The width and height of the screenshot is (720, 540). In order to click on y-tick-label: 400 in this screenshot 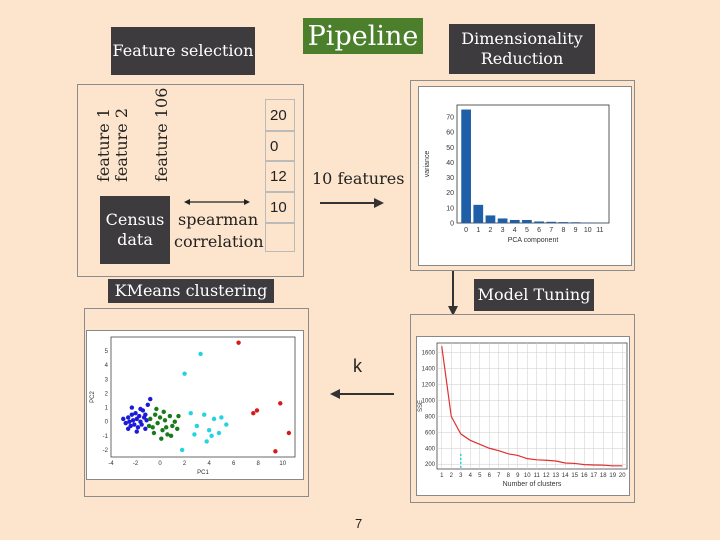, I will do `click(430, 449)`.